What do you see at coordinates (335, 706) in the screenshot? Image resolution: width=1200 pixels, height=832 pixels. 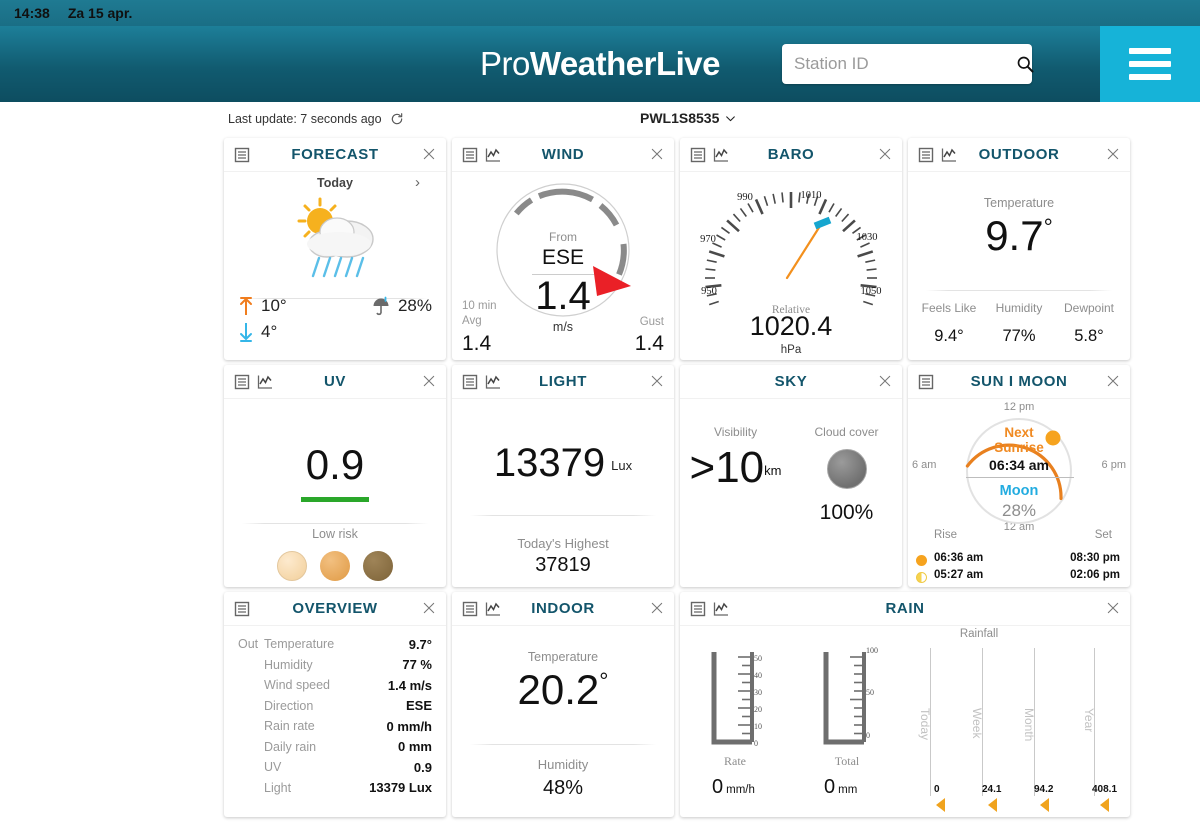 I see `table-row: Direction ESE` at bounding box center [335, 706].